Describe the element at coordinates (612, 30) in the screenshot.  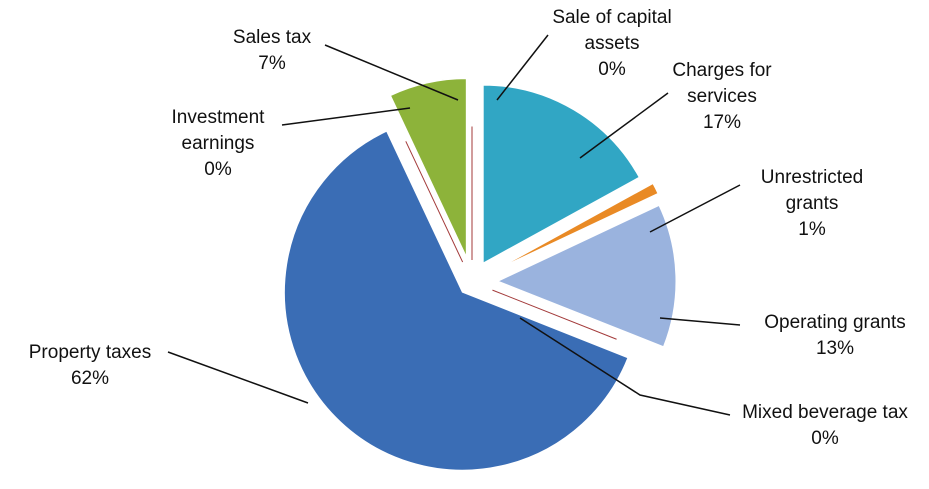
I see `slice-label: Sale of capital assets` at that location.